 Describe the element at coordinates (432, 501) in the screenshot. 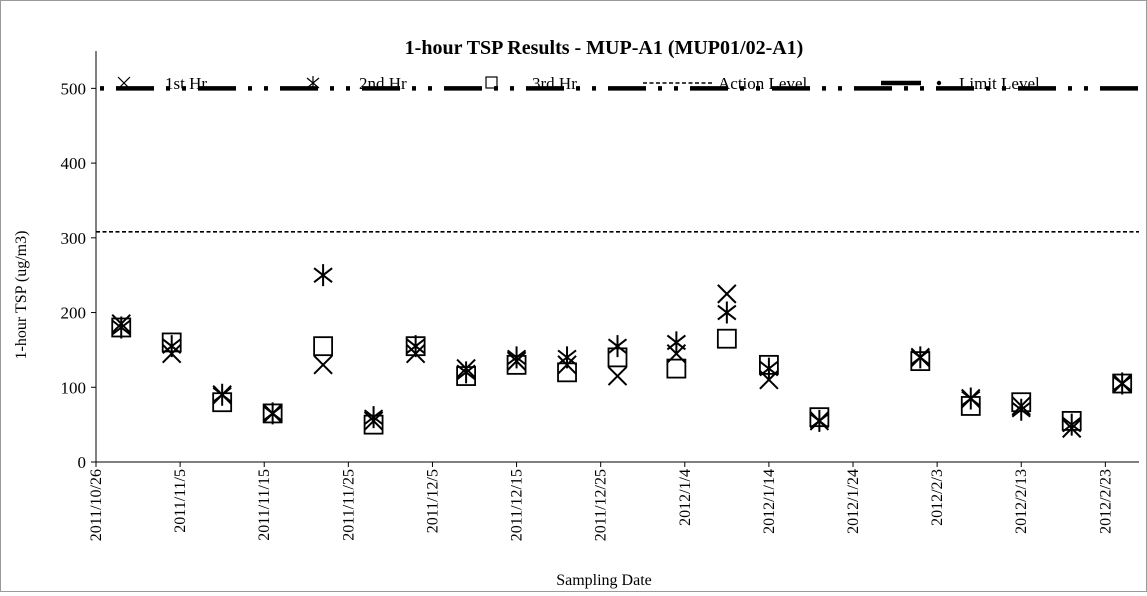

I see `x-tick-label: 2011/12/5` at that location.